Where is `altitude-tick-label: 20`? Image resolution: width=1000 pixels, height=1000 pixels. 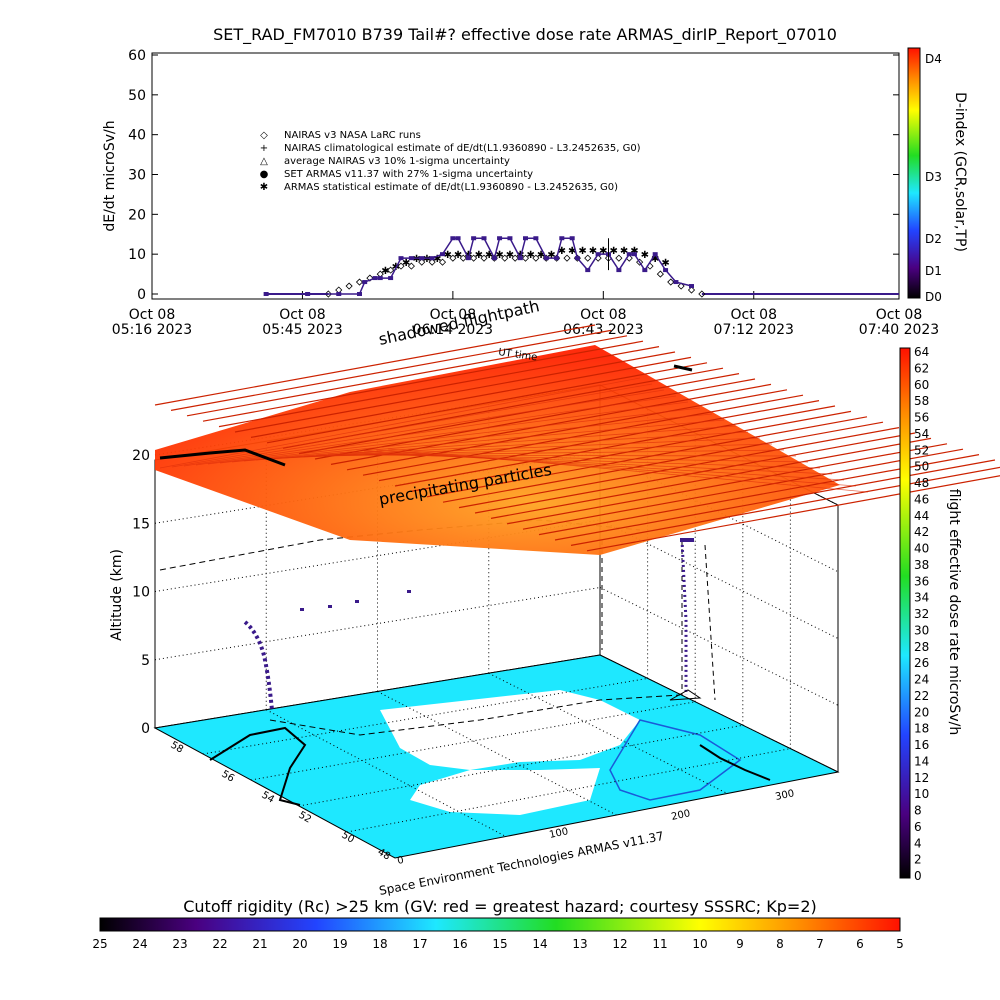
altitude-tick-label: 20 is located at coordinates (141, 456).